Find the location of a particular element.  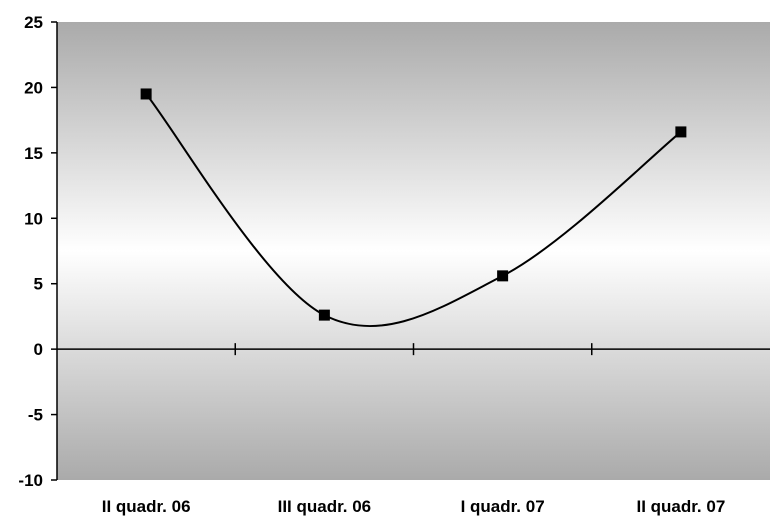

y-tick-label: 20 is located at coordinates (33, 87).